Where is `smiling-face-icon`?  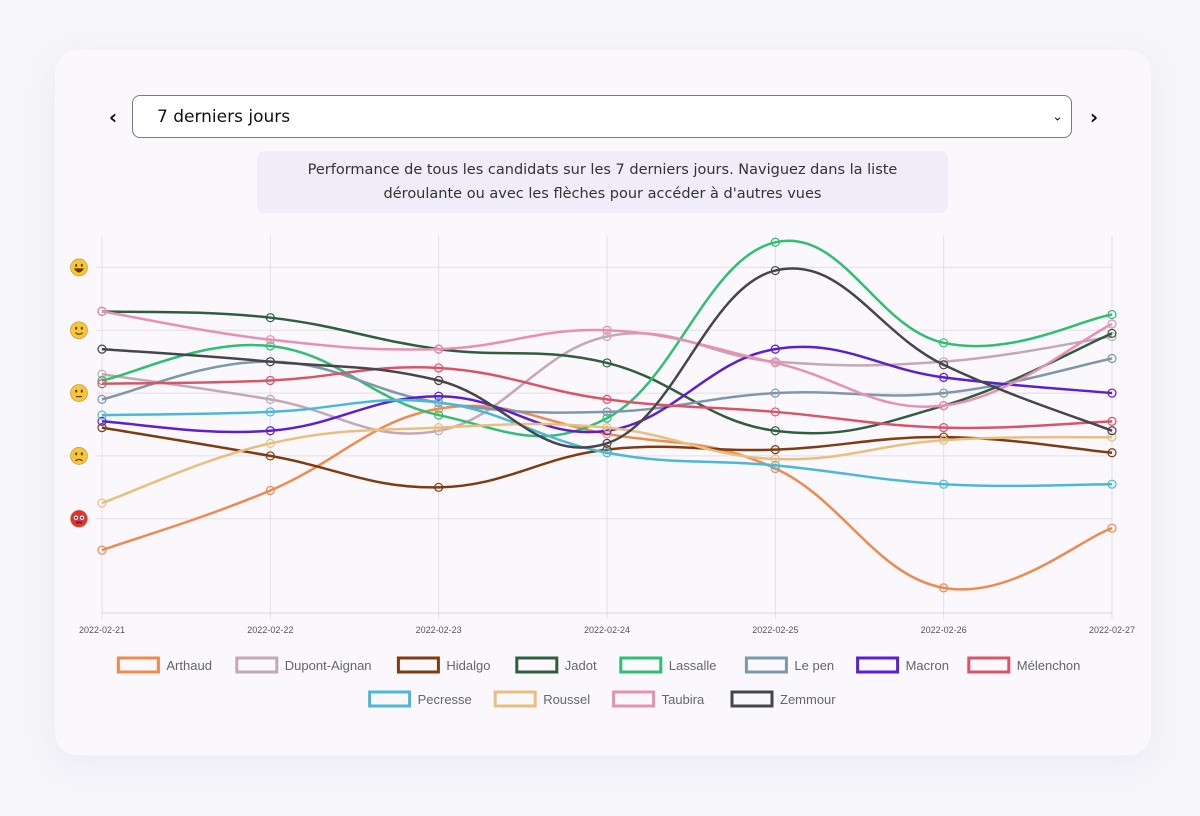 smiling-face-icon is located at coordinates (79, 330).